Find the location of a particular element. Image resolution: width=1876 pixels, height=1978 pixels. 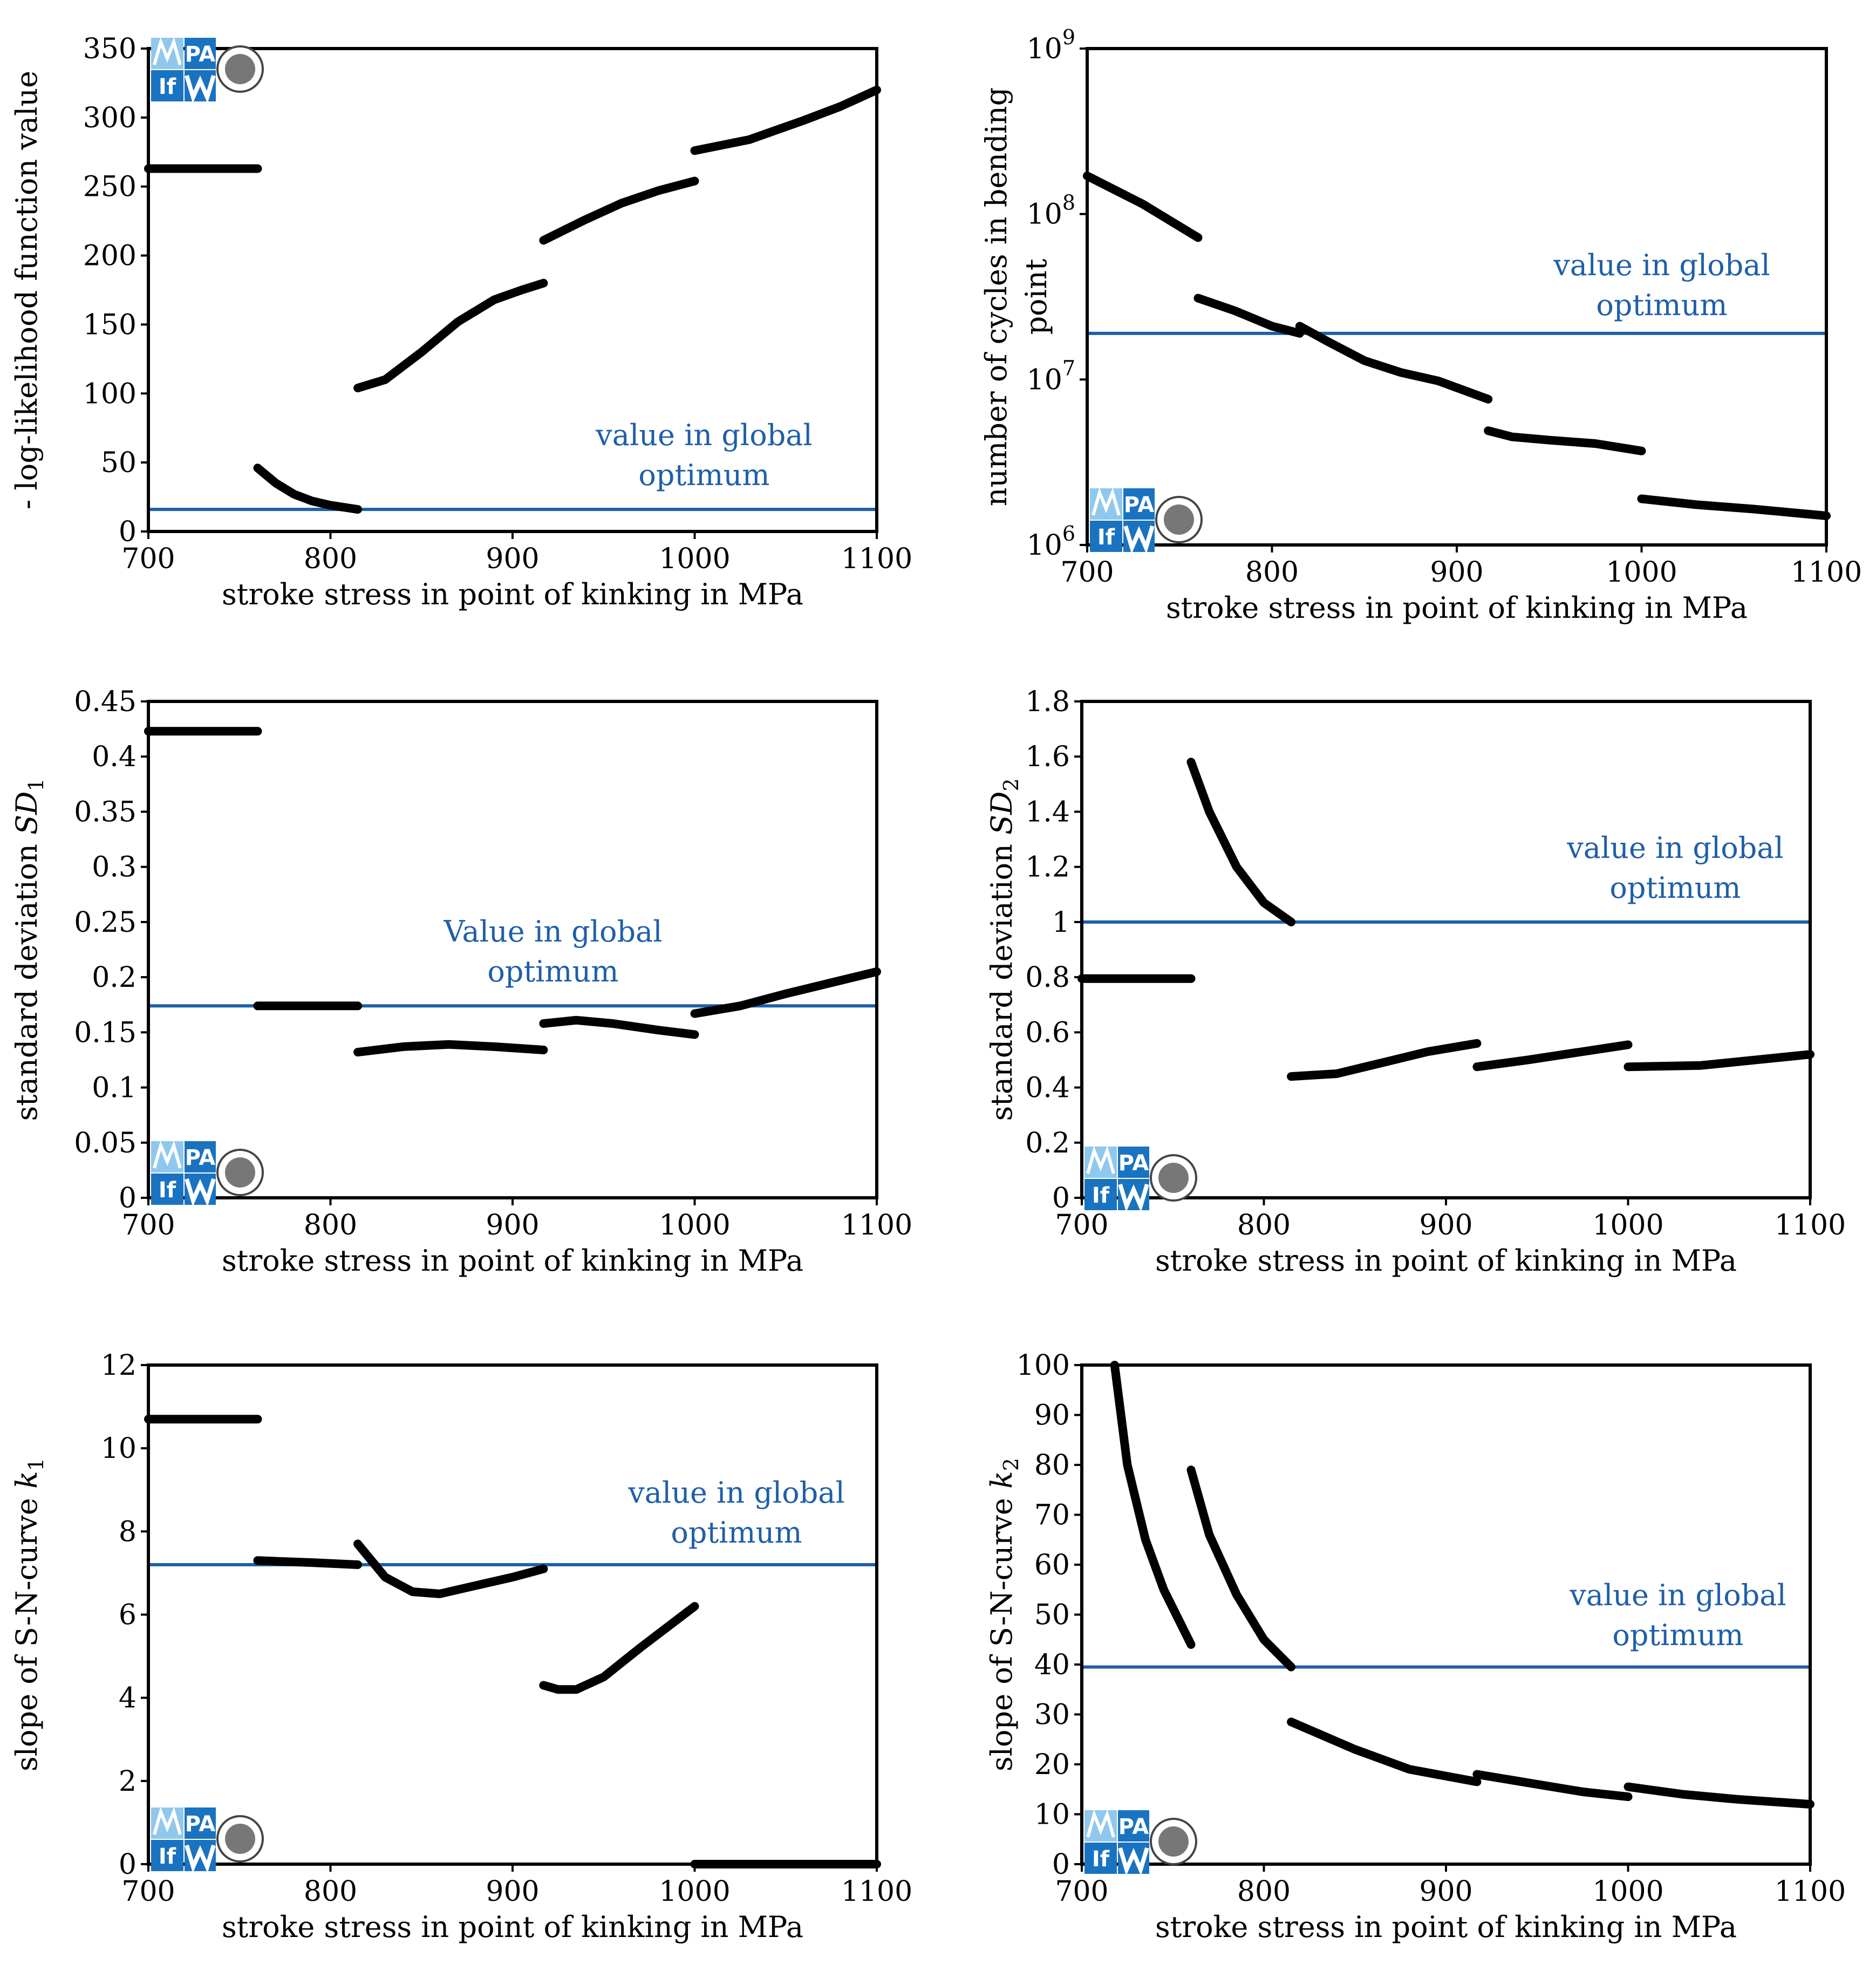

y-tick-label: 2 is located at coordinates (128, 1781).